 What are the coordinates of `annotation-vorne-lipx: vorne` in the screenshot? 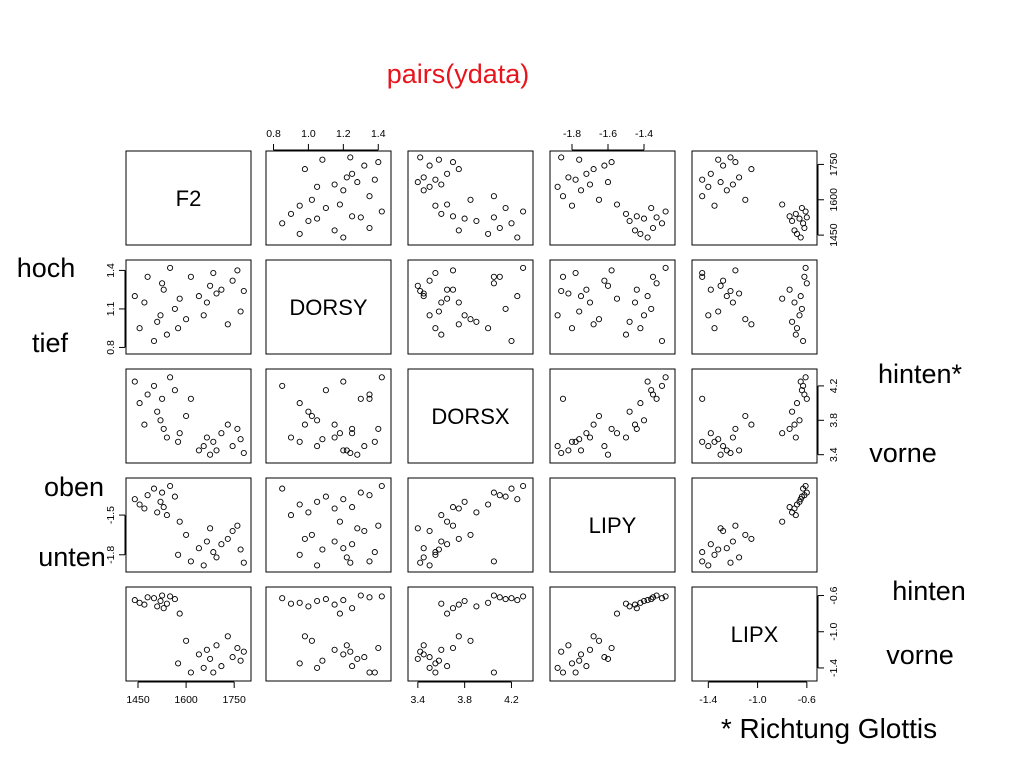 It's located at (920, 655).